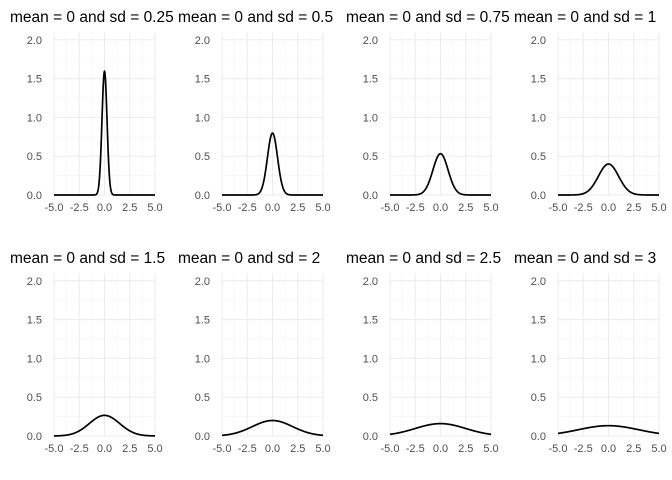 This screenshot has width=672, height=480. What do you see at coordinates (92, 17) in the screenshot?
I see `panel-title: mean = 0 and sd = 0.25` at bounding box center [92, 17].